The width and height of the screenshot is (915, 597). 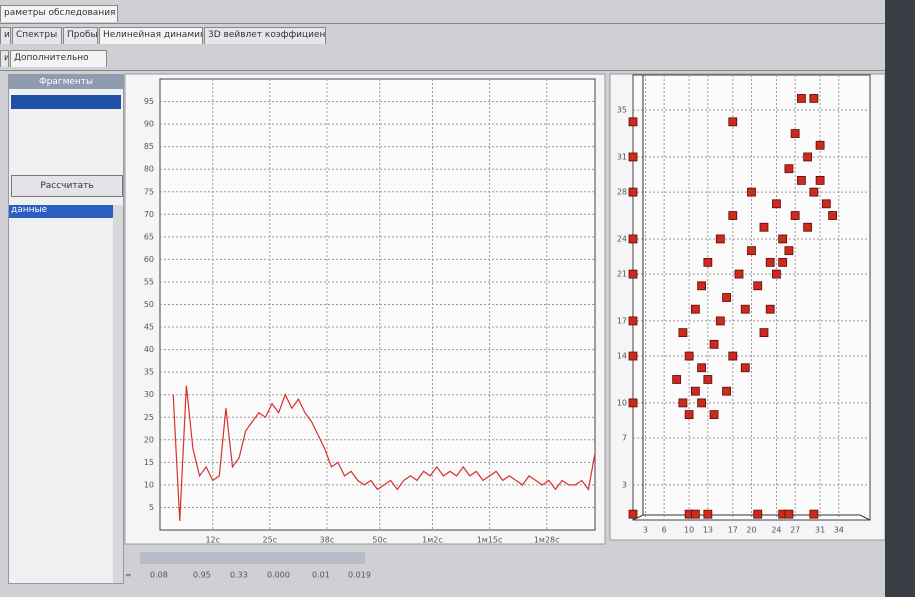 I want to click on y-tick-label: 75, so click(x=149, y=191).